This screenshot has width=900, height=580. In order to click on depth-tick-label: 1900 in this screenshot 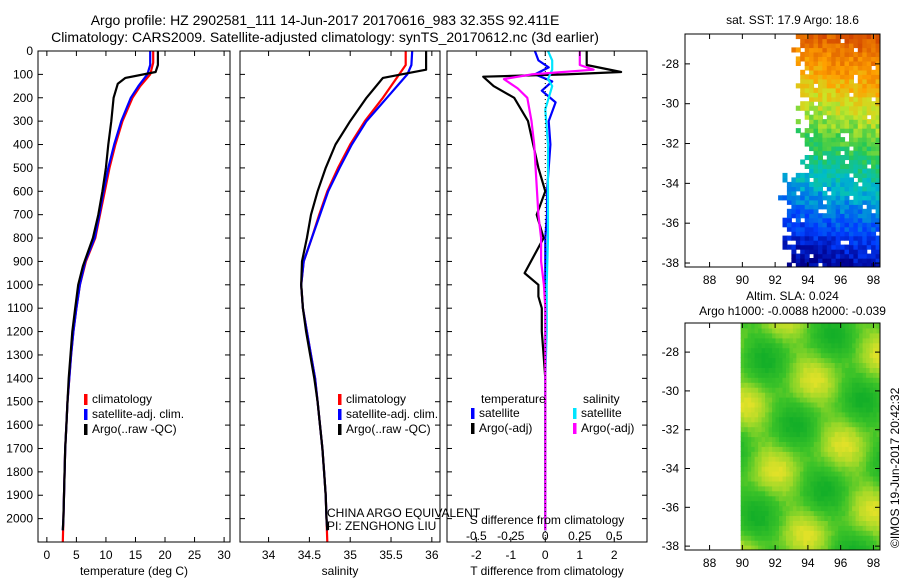, I will do `click(19, 495)`.